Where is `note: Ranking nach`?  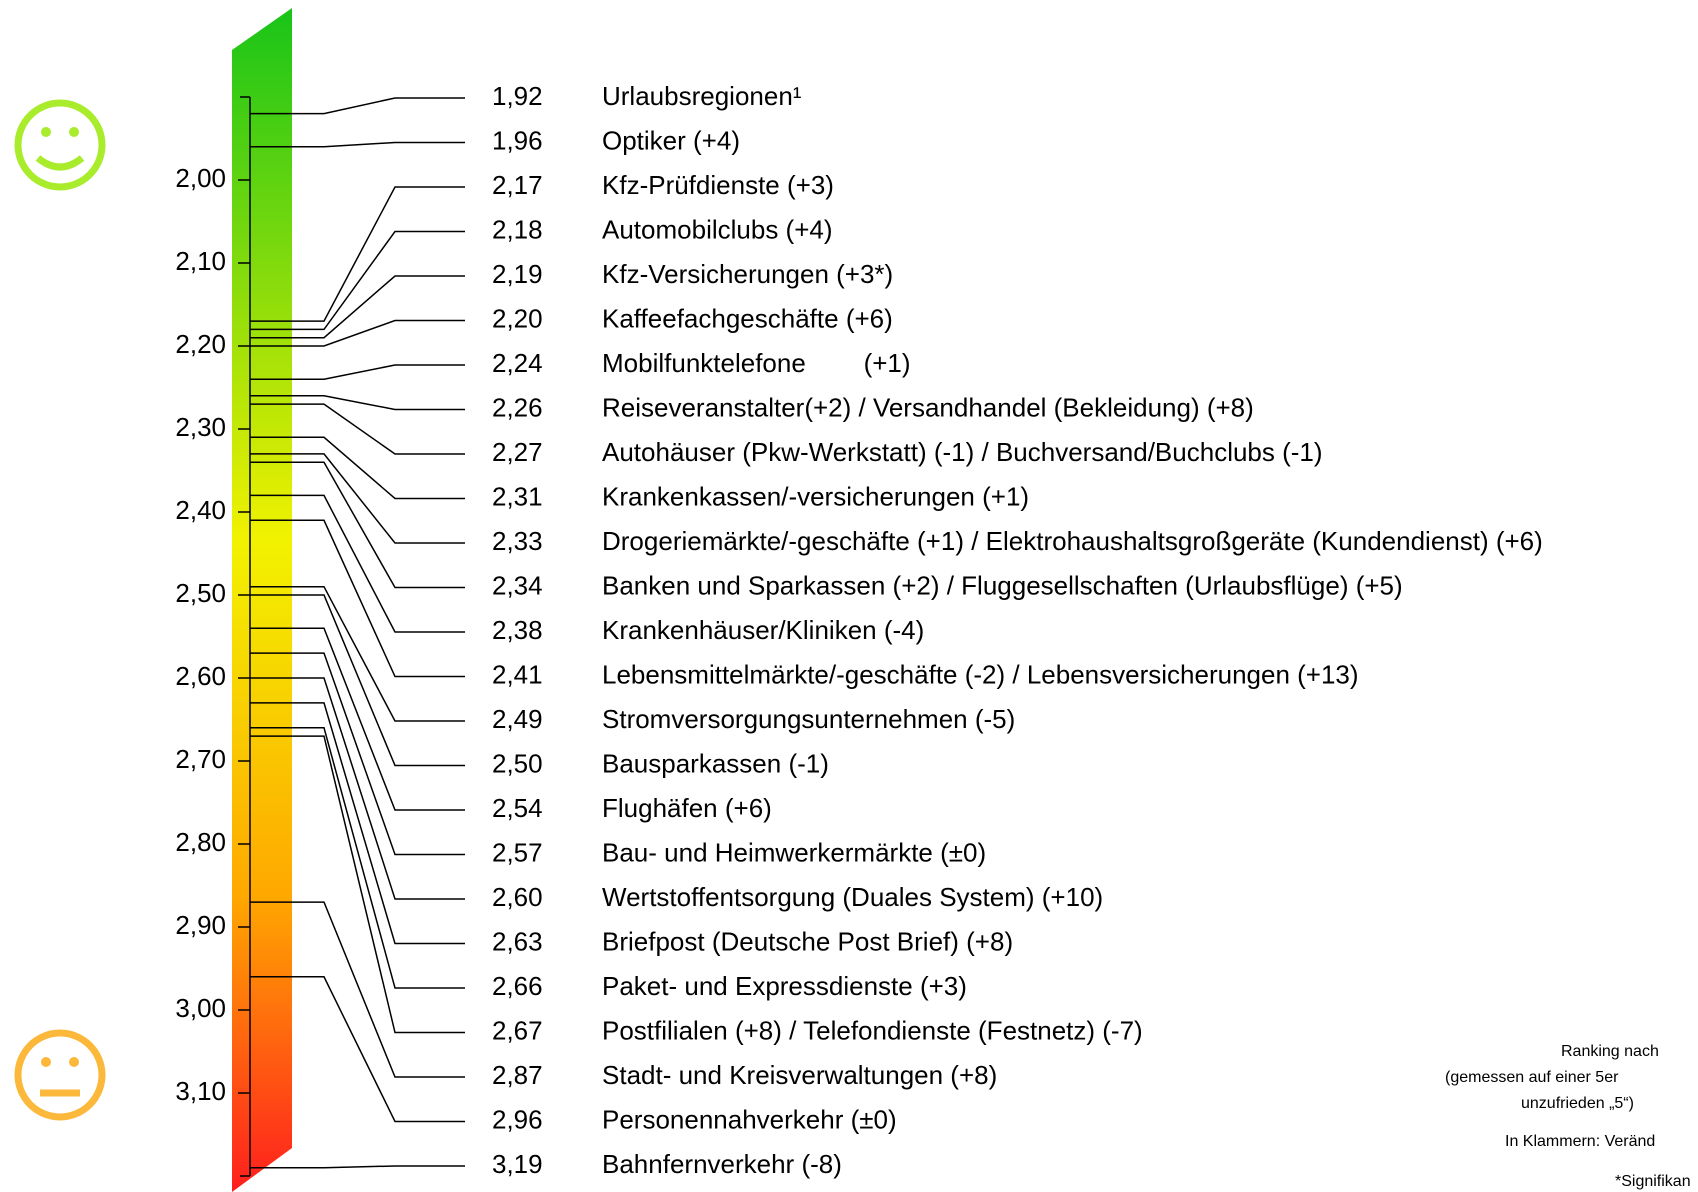
note: Ranking nach is located at coordinates (1610, 1051).